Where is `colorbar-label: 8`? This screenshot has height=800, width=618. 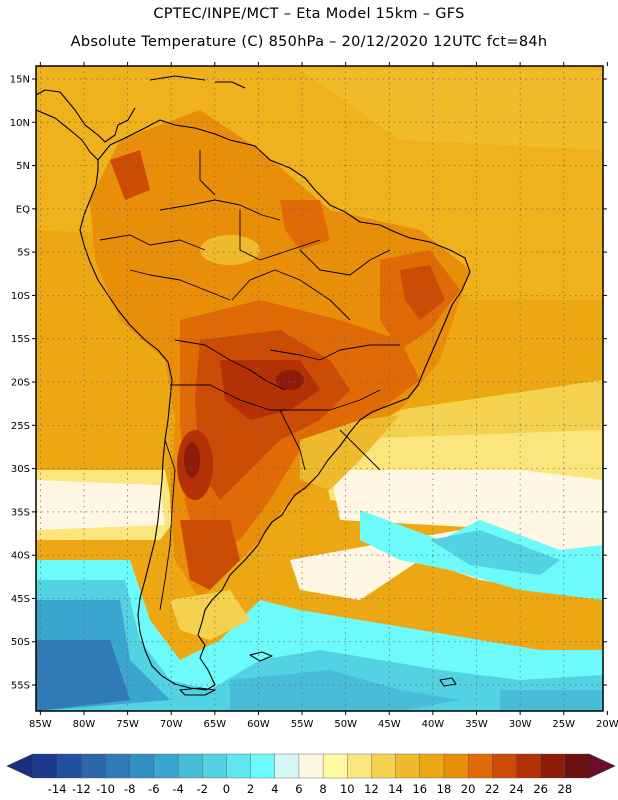 colorbar-label: 8 is located at coordinates (322, 789).